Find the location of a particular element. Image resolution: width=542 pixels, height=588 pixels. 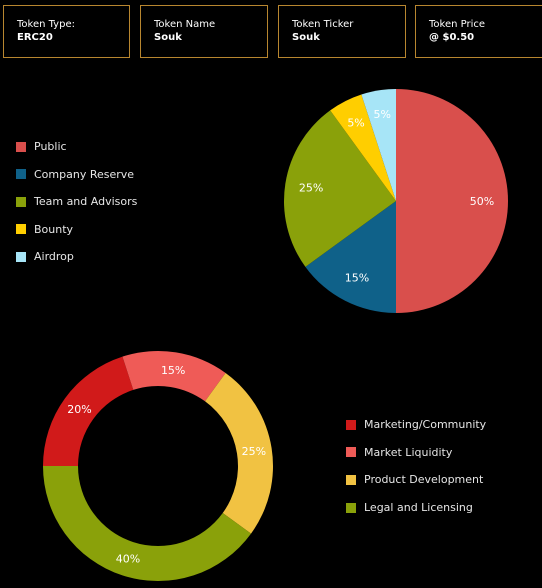

pie-legend-item: Bounty is located at coordinates (44, 229).